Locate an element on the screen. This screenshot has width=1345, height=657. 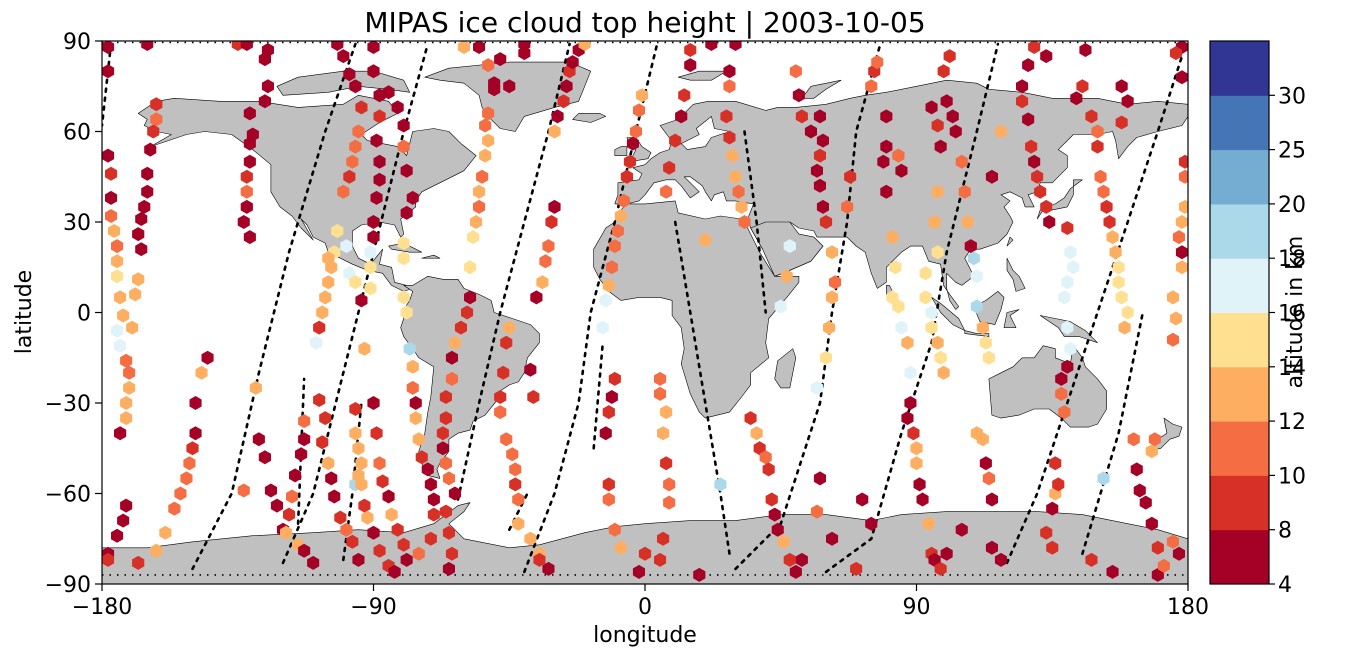
colorbar-tick-label: 20 is located at coordinates (1292, 205).